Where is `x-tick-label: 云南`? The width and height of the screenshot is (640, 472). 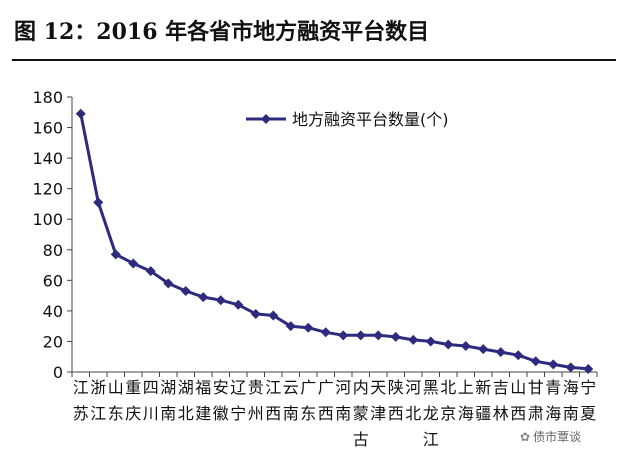 x-tick-label: 云南 is located at coordinates (291, 400).